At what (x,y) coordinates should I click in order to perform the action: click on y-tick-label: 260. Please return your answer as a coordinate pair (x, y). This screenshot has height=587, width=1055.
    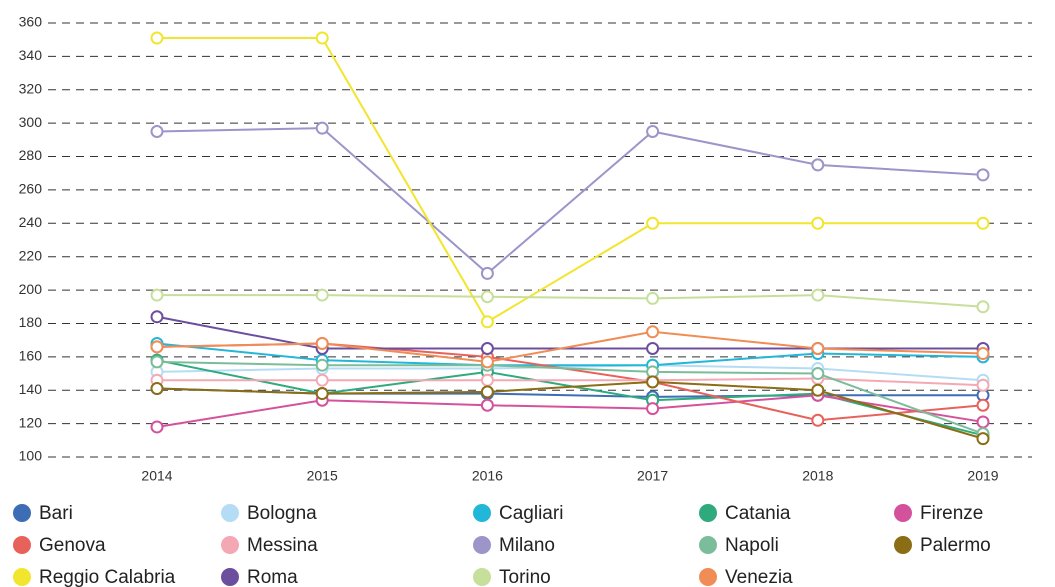
    Looking at the image, I should click on (31, 189).